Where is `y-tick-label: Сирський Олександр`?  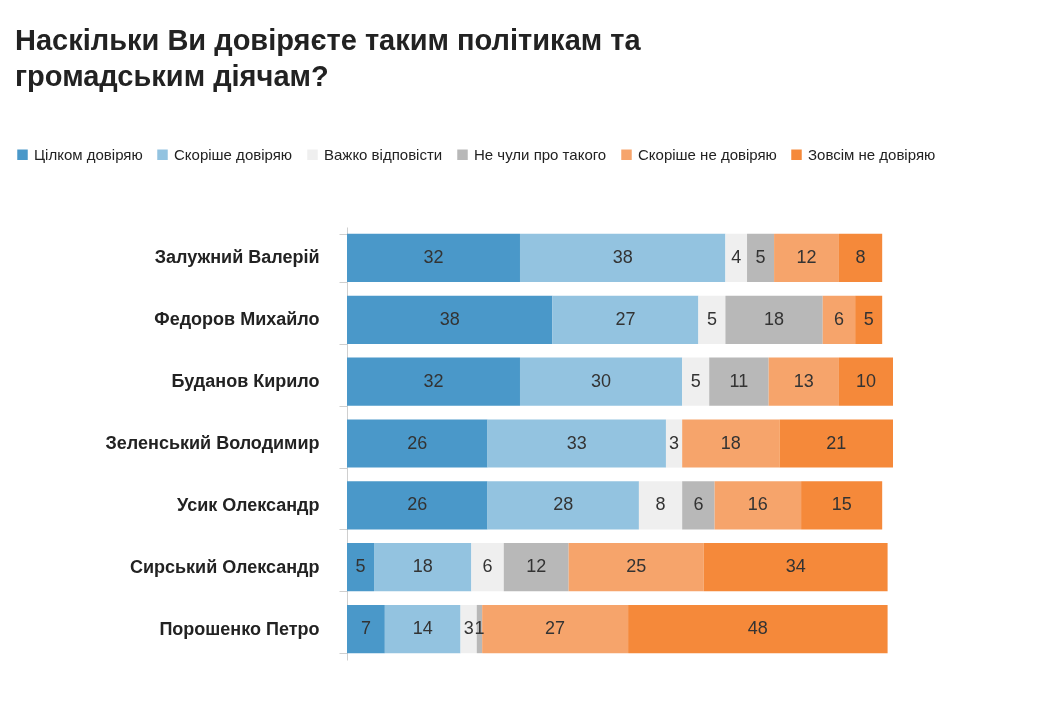
y-tick-label: Сирський Олександр is located at coordinates (224, 566).